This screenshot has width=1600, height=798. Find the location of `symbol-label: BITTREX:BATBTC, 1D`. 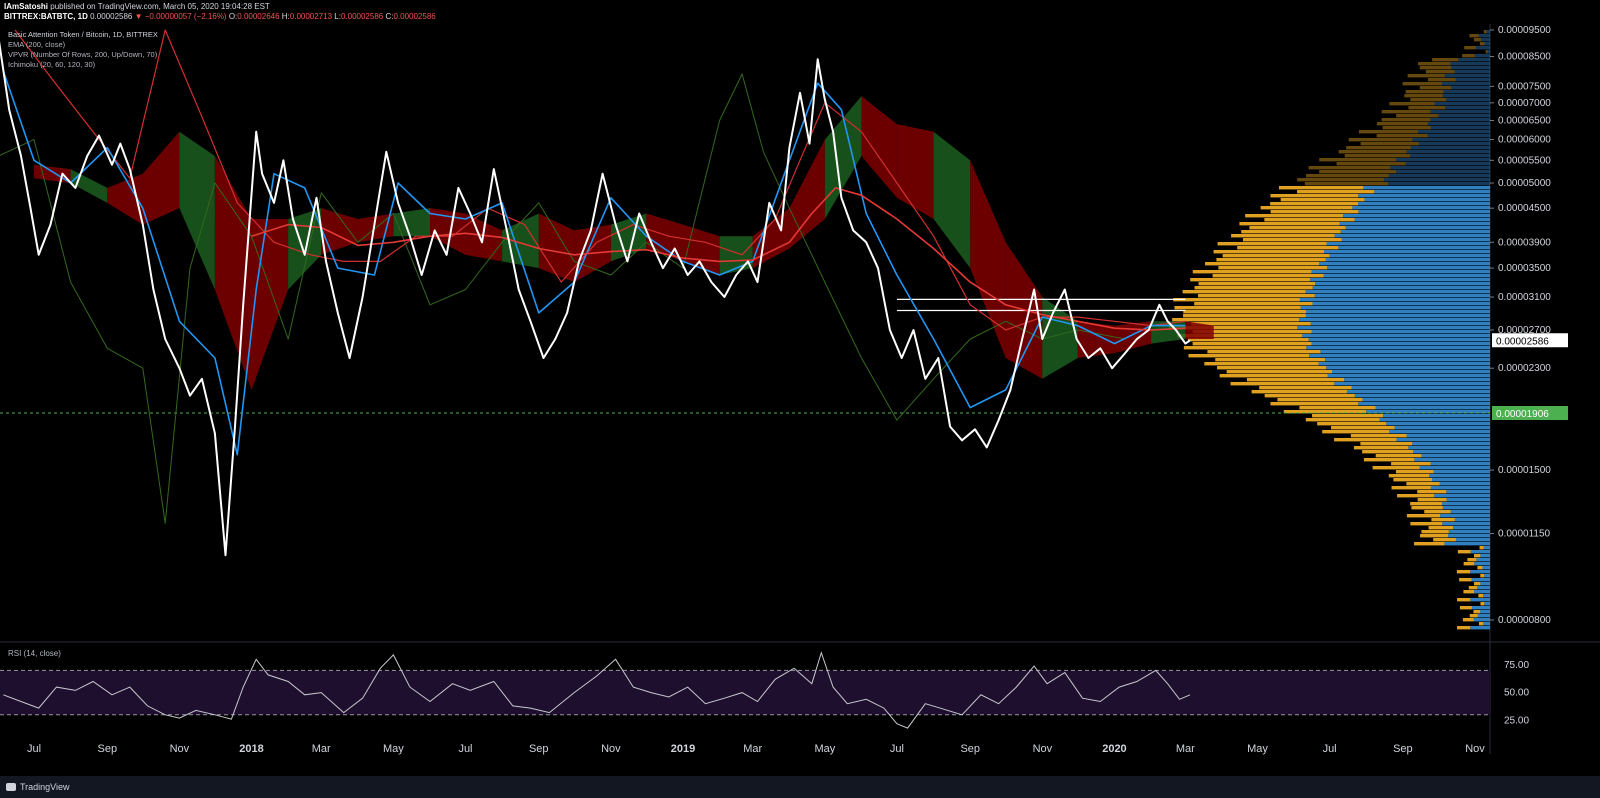

symbol-label: BITTREX:BATBTC, 1D is located at coordinates (46, 16).